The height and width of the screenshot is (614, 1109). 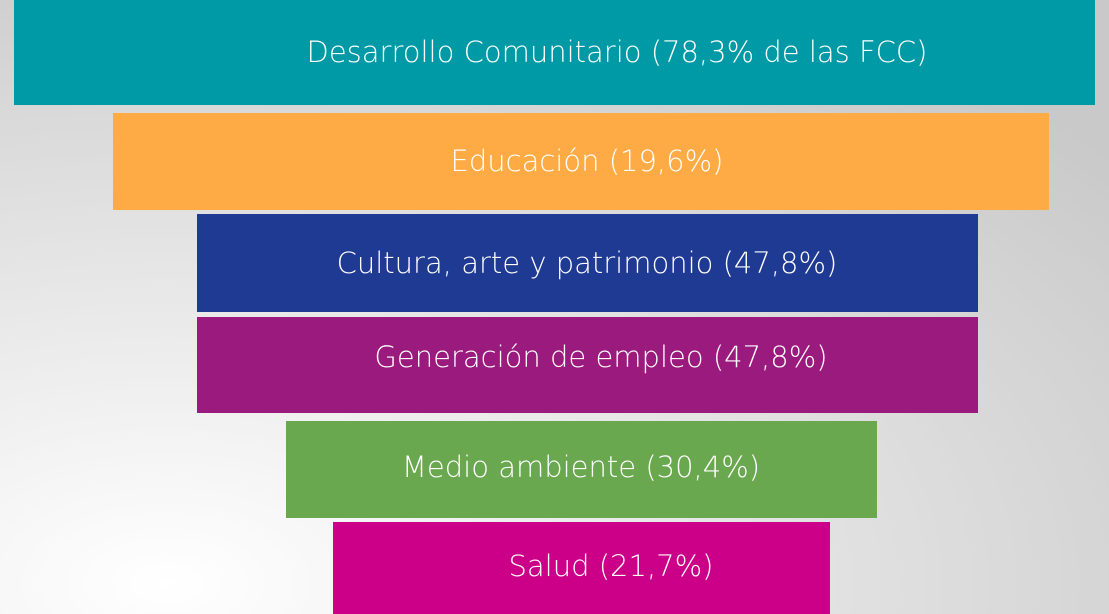 I want to click on level-label: Educación (19,6%), so click(x=587, y=161).